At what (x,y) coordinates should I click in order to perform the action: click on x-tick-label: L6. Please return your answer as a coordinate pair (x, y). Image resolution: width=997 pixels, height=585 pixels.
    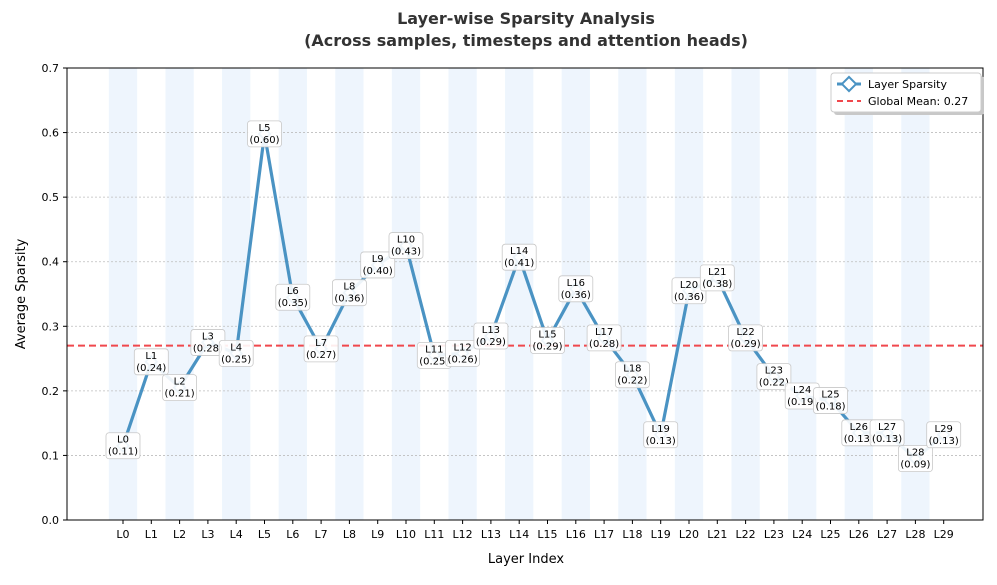
    Looking at the image, I should click on (292, 534).